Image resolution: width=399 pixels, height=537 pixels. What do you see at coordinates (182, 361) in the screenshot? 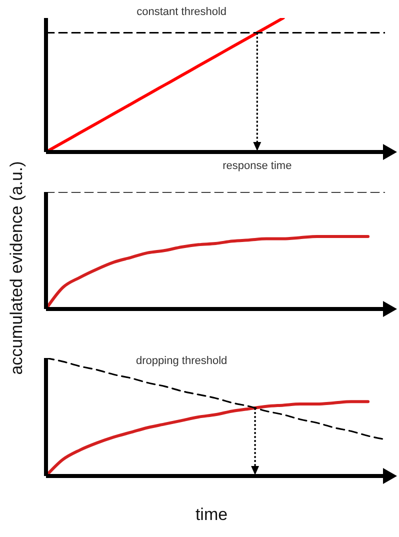
I see `series-label: dropping threshold` at bounding box center [182, 361].